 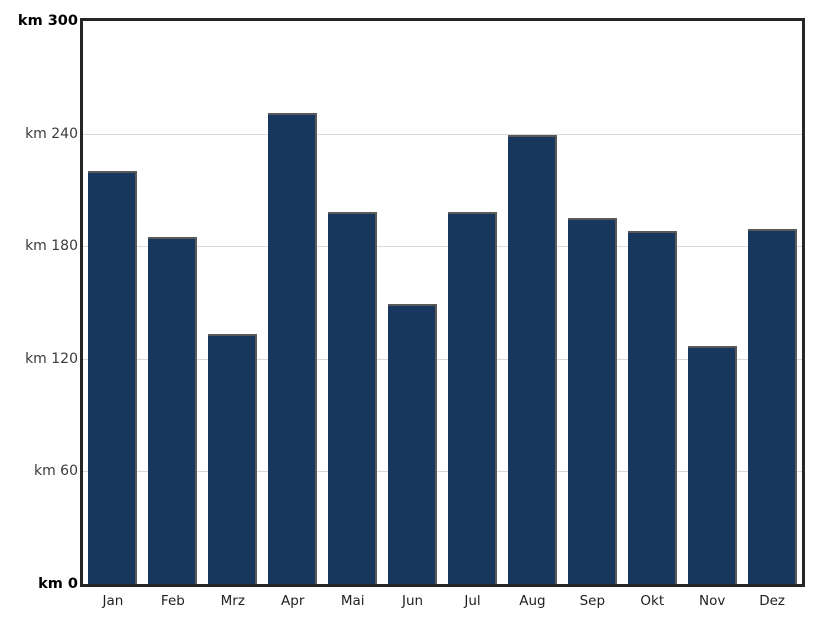 I want to click on y-tick-label-180: km 180, so click(x=51, y=246).